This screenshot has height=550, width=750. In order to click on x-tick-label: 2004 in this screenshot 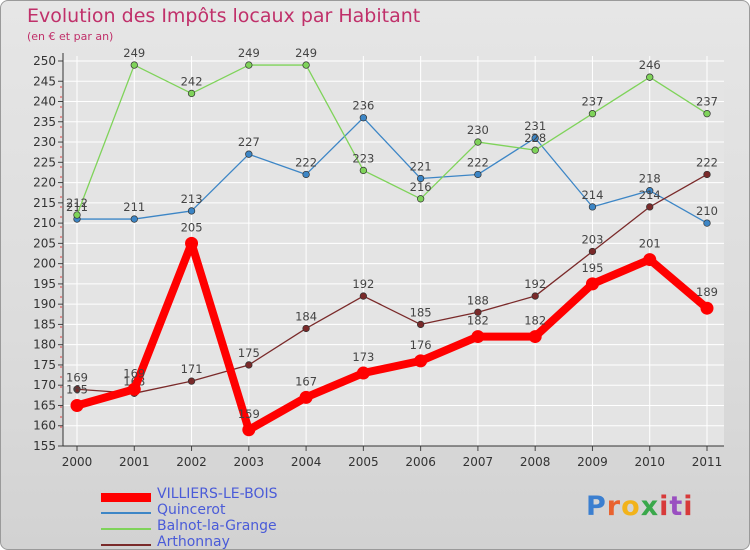, I will do `click(306, 462)`.